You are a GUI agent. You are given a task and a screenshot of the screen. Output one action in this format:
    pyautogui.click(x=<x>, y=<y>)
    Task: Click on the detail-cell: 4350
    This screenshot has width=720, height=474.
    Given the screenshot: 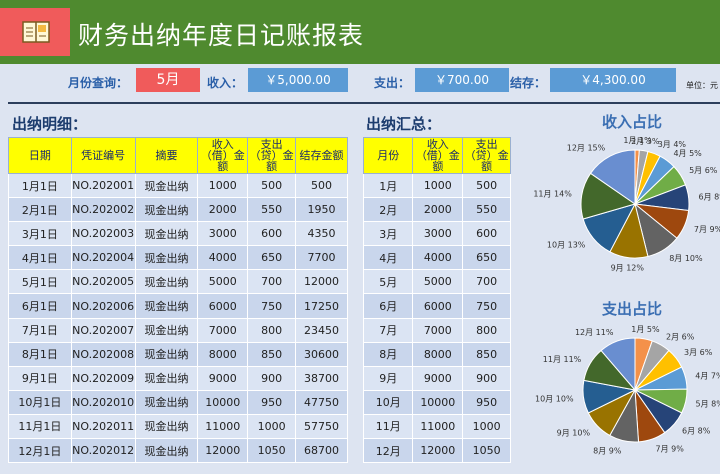 What is the action you would take?
    pyautogui.click(x=321, y=234)
    